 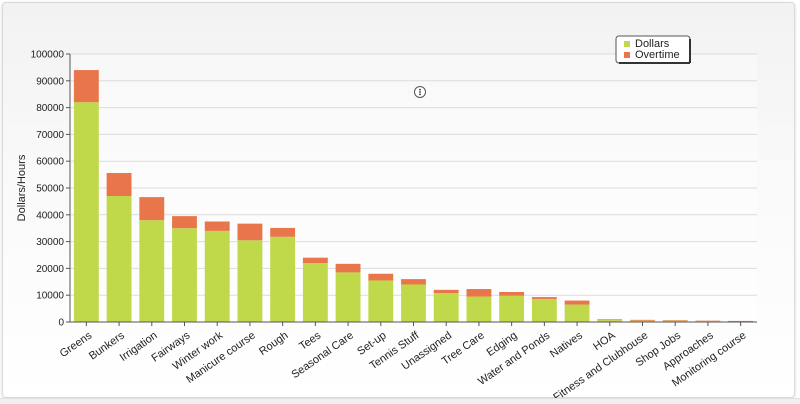 What do you see at coordinates (322, 356) in the screenshot?
I see `x-tick-label: Seasonal Care` at bounding box center [322, 356].